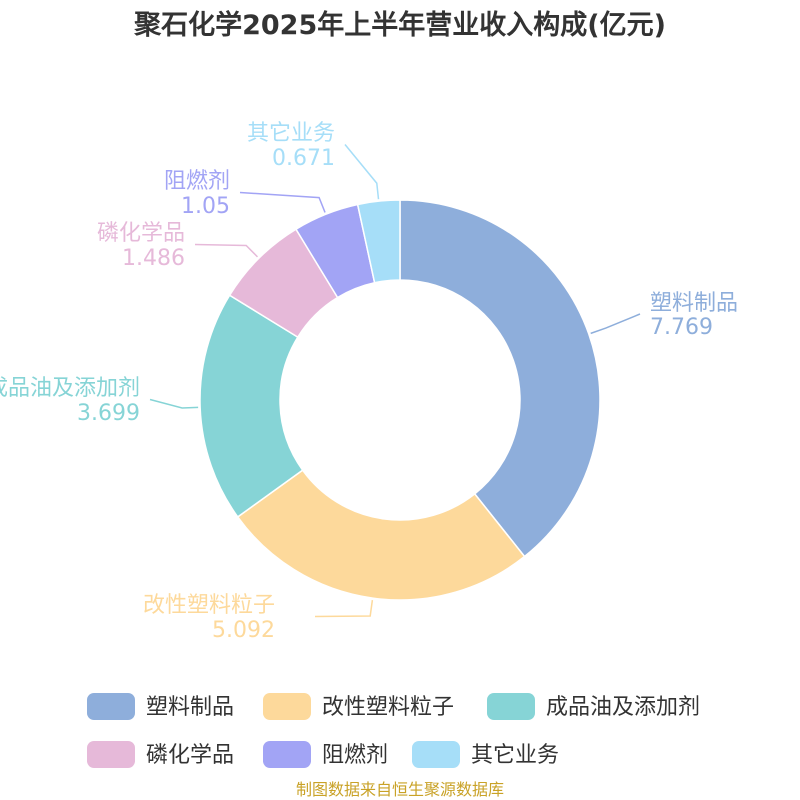 This screenshot has height=800, width=800. Describe the element at coordinates (108, 413) in the screenshot. I see `slice-label-value-2: 3.699` at that location.